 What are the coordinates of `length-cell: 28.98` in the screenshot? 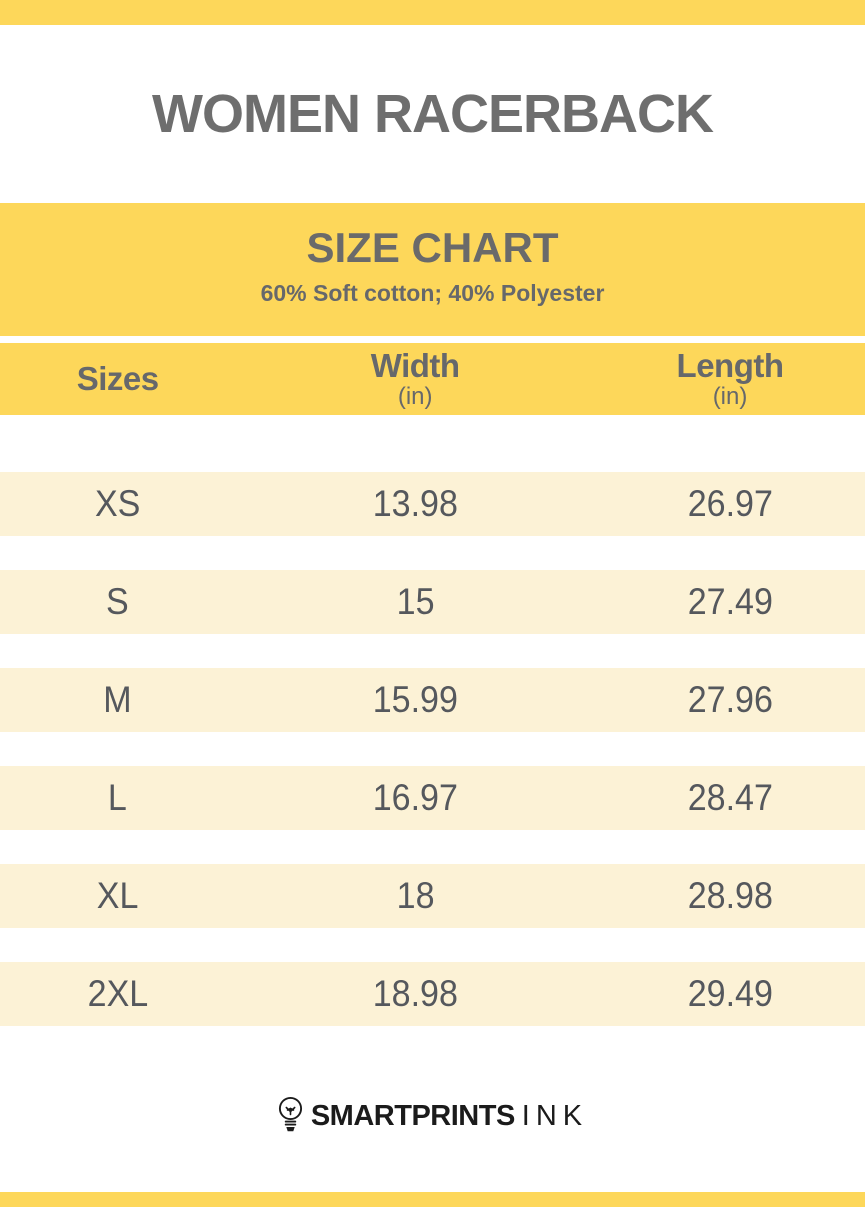 It's located at (730, 895).